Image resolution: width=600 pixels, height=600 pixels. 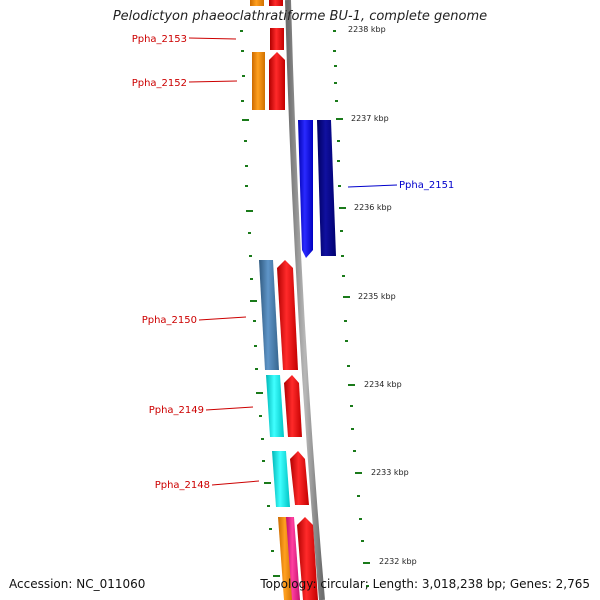 What do you see at coordinates (182, 485) in the screenshot?
I see `gene-label-ppha-2148: Ppha_2148` at bounding box center [182, 485].